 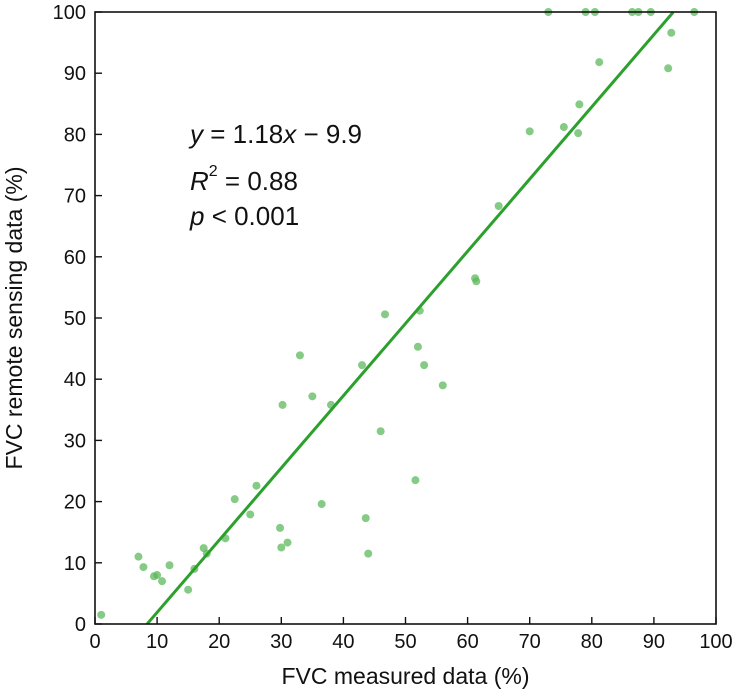 What do you see at coordinates (405, 642) in the screenshot?
I see `x-tick-label: 50` at bounding box center [405, 642].